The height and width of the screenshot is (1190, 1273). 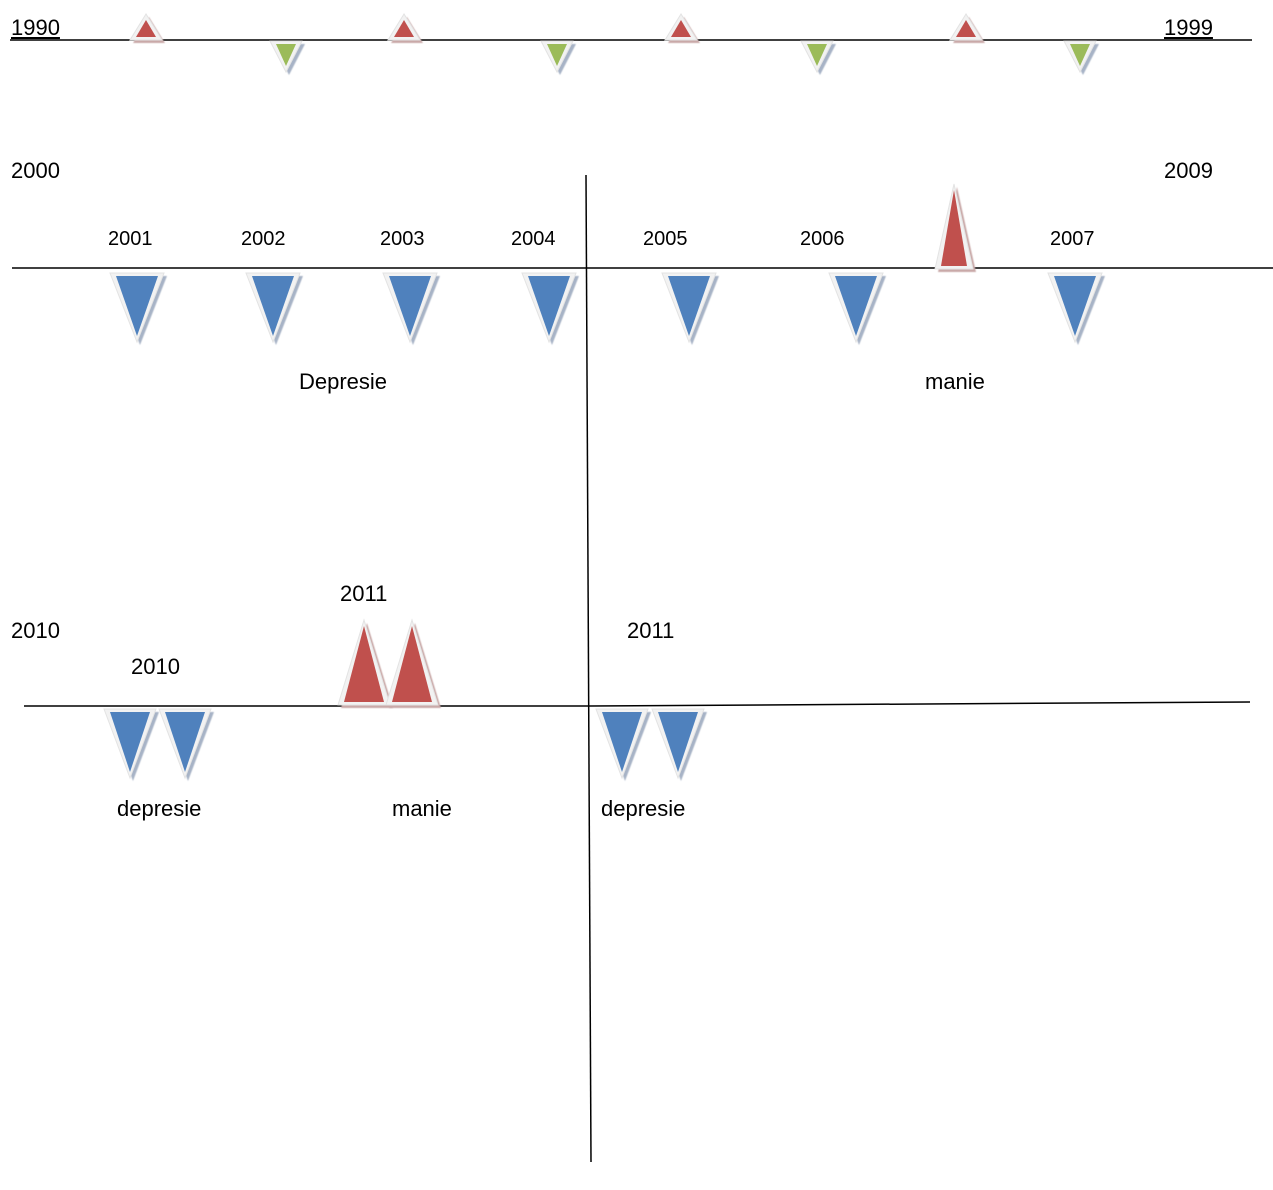 I want to click on year-label-2011: 2011, so click(x=651, y=630).